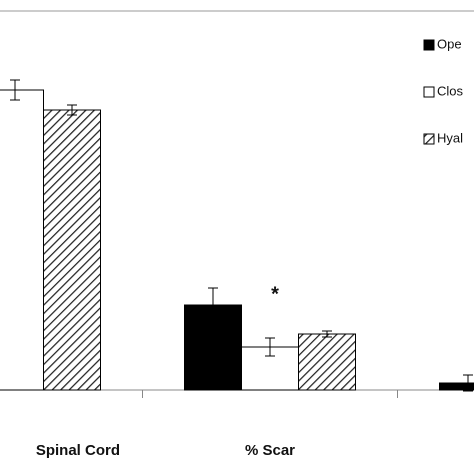 The width and height of the screenshot is (474, 474). I want to click on x-tick-label: Spinal Cord, so click(78, 450).